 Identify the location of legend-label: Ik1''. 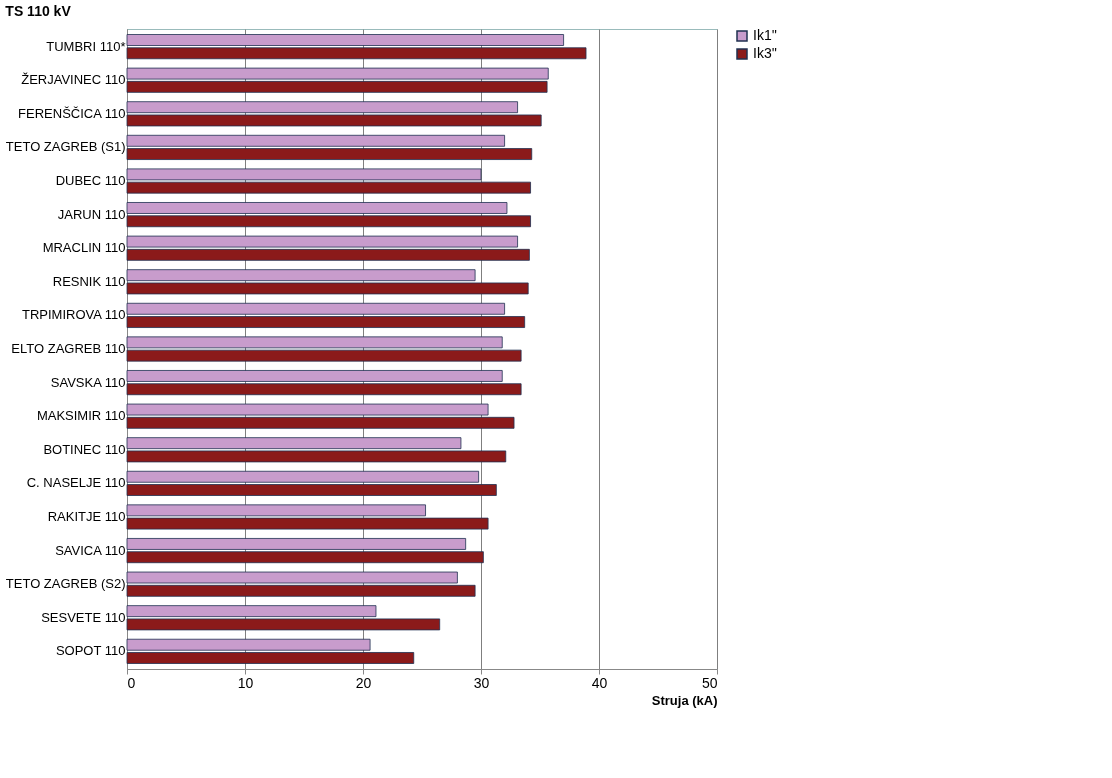
(765, 35).